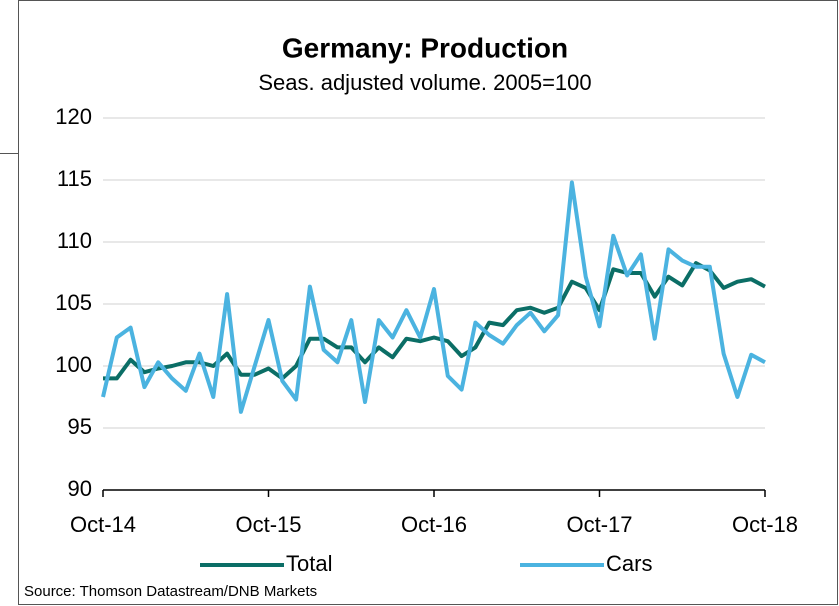 Image resolution: width=839 pixels, height=606 pixels. Describe the element at coordinates (80, 426) in the screenshot. I see `y-tick-label: 95` at that location.